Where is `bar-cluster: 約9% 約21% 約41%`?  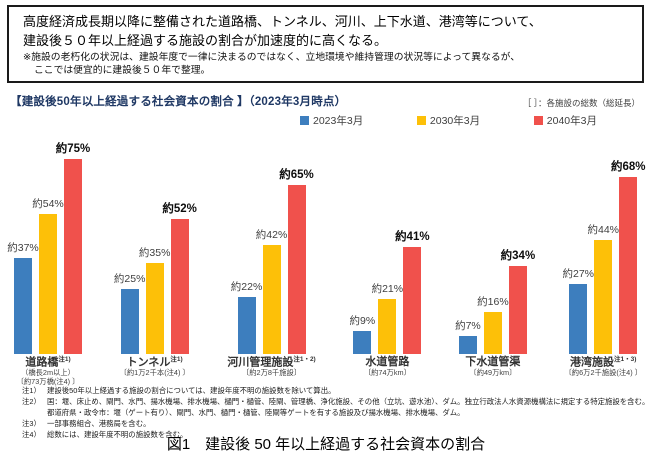 bar-cluster: 約9% 約21% 約41% is located at coordinates (389, 244).